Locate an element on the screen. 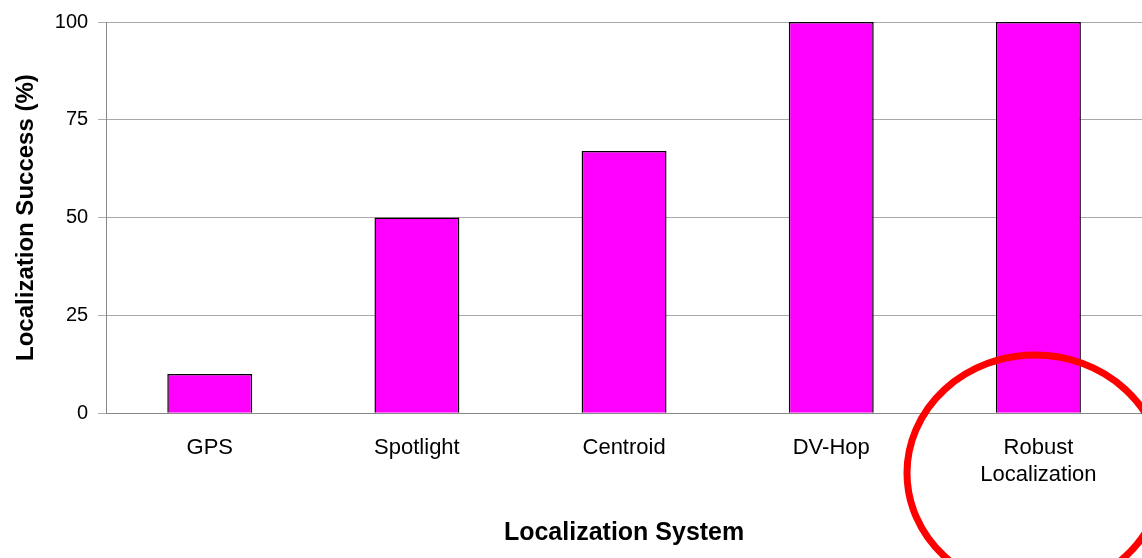  y-tick-label: 50 is located at coordinates (77, 216).